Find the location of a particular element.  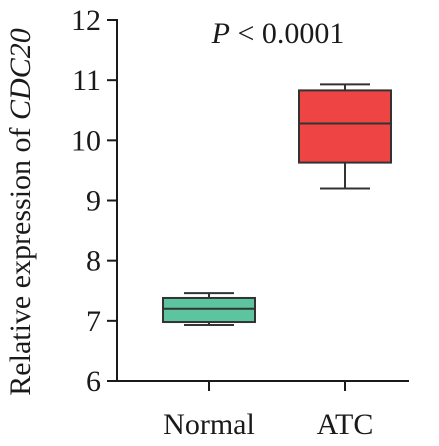

box-normal is located at coordinates (209, 309).